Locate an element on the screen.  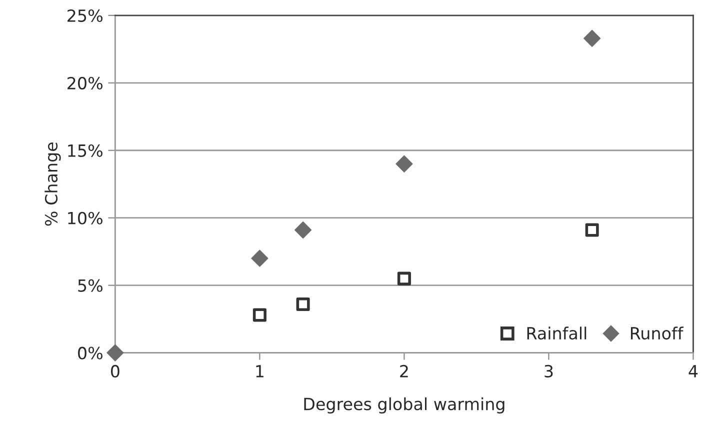
y-axis-title: % Change is located at coordinates (52, 184).